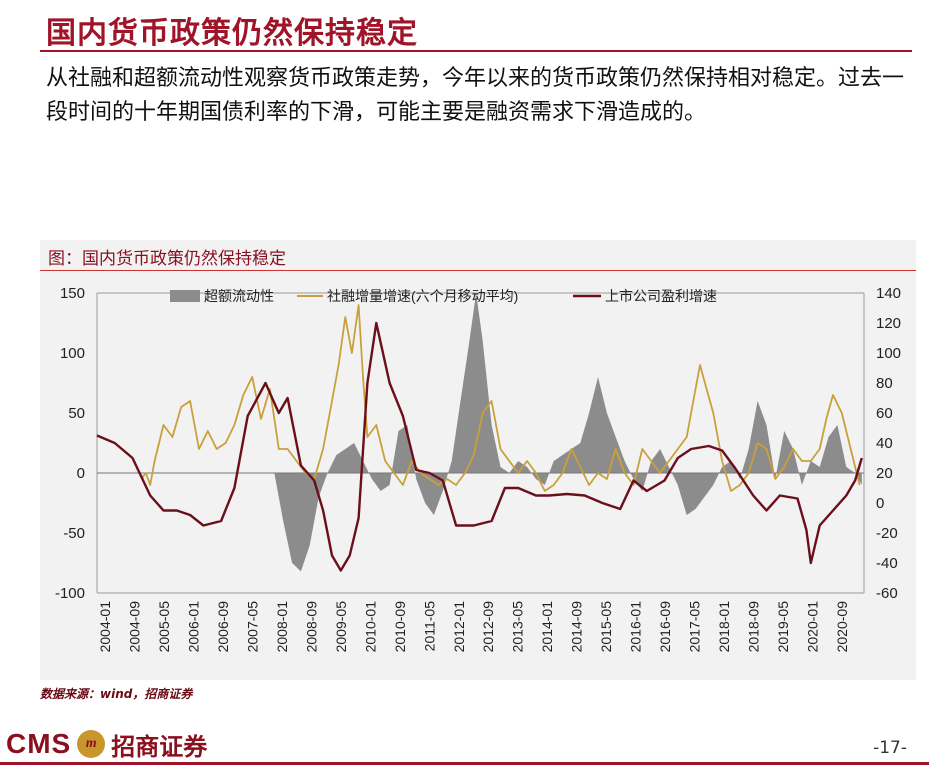 This screenshot has width=929, height=765. What do you see at coordinates (159, 746) in the screenshot?
I see `logo-chinese: 招商证券` at bounding box center [159, 746].